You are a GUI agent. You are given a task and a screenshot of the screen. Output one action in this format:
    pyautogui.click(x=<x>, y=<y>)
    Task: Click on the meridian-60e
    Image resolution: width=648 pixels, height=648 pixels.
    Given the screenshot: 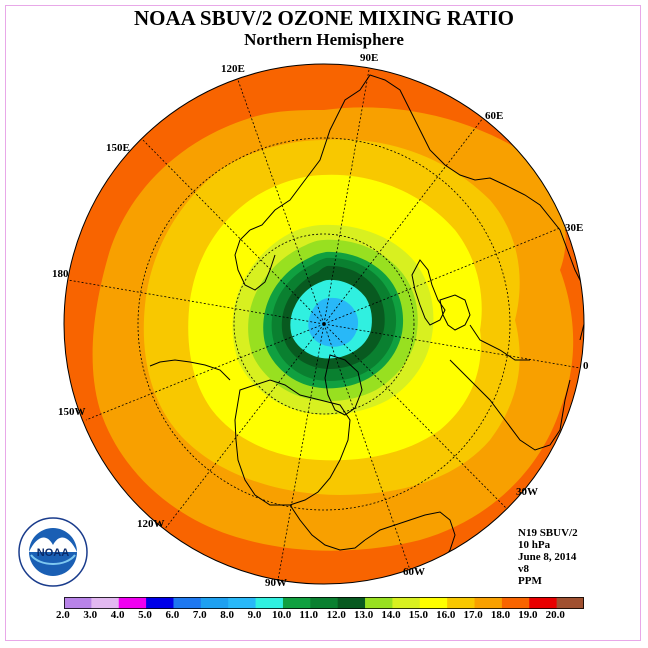 What is the action you would take?
    pyautogui.click(x=403, y=221)
    